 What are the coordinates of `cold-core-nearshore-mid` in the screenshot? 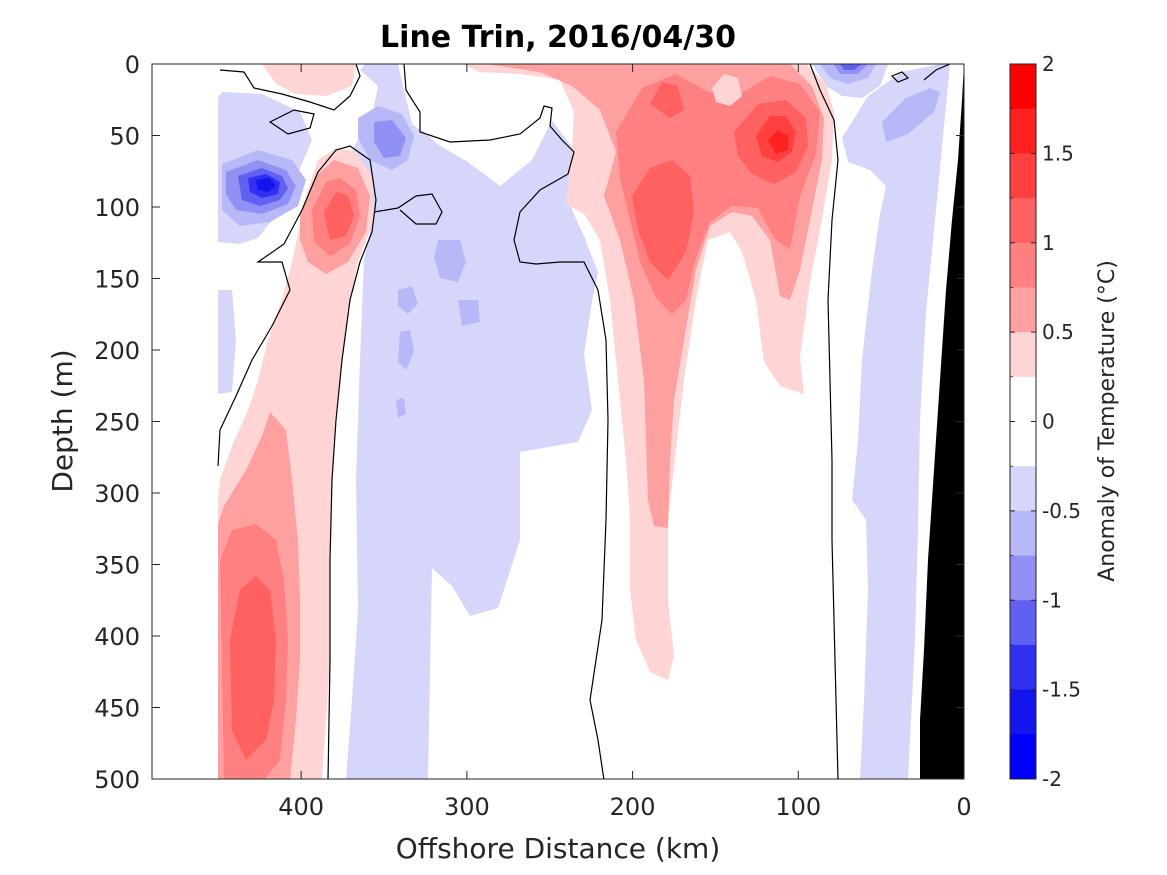 It's located at (851, 67).